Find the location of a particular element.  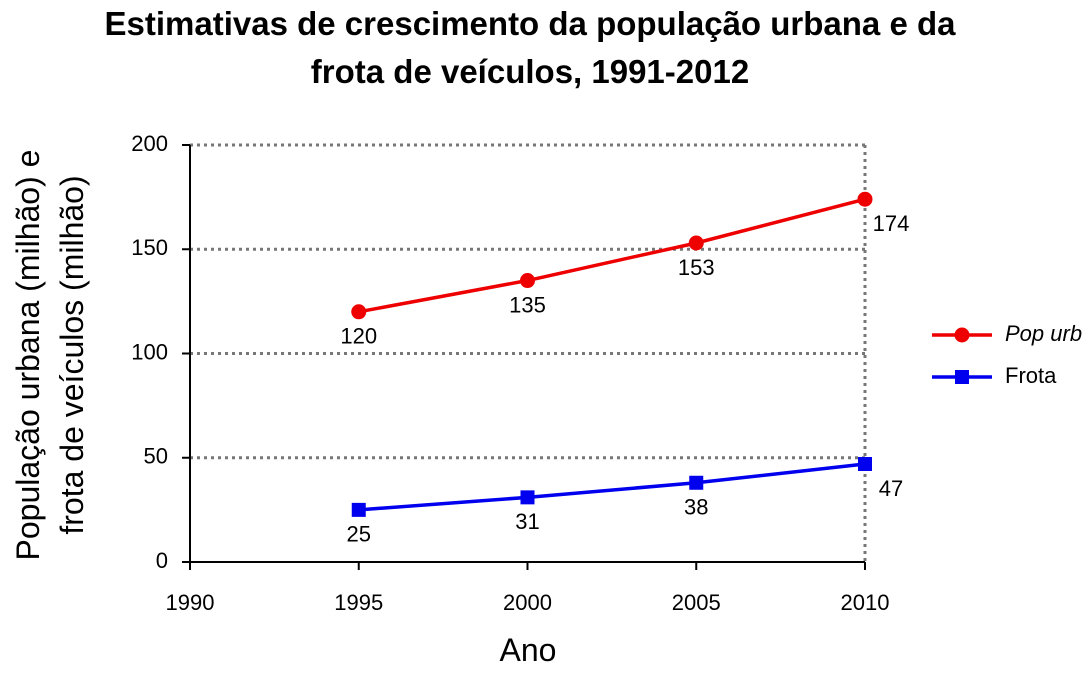

y-tick-label: 50 is located at coordinates (156, 456).